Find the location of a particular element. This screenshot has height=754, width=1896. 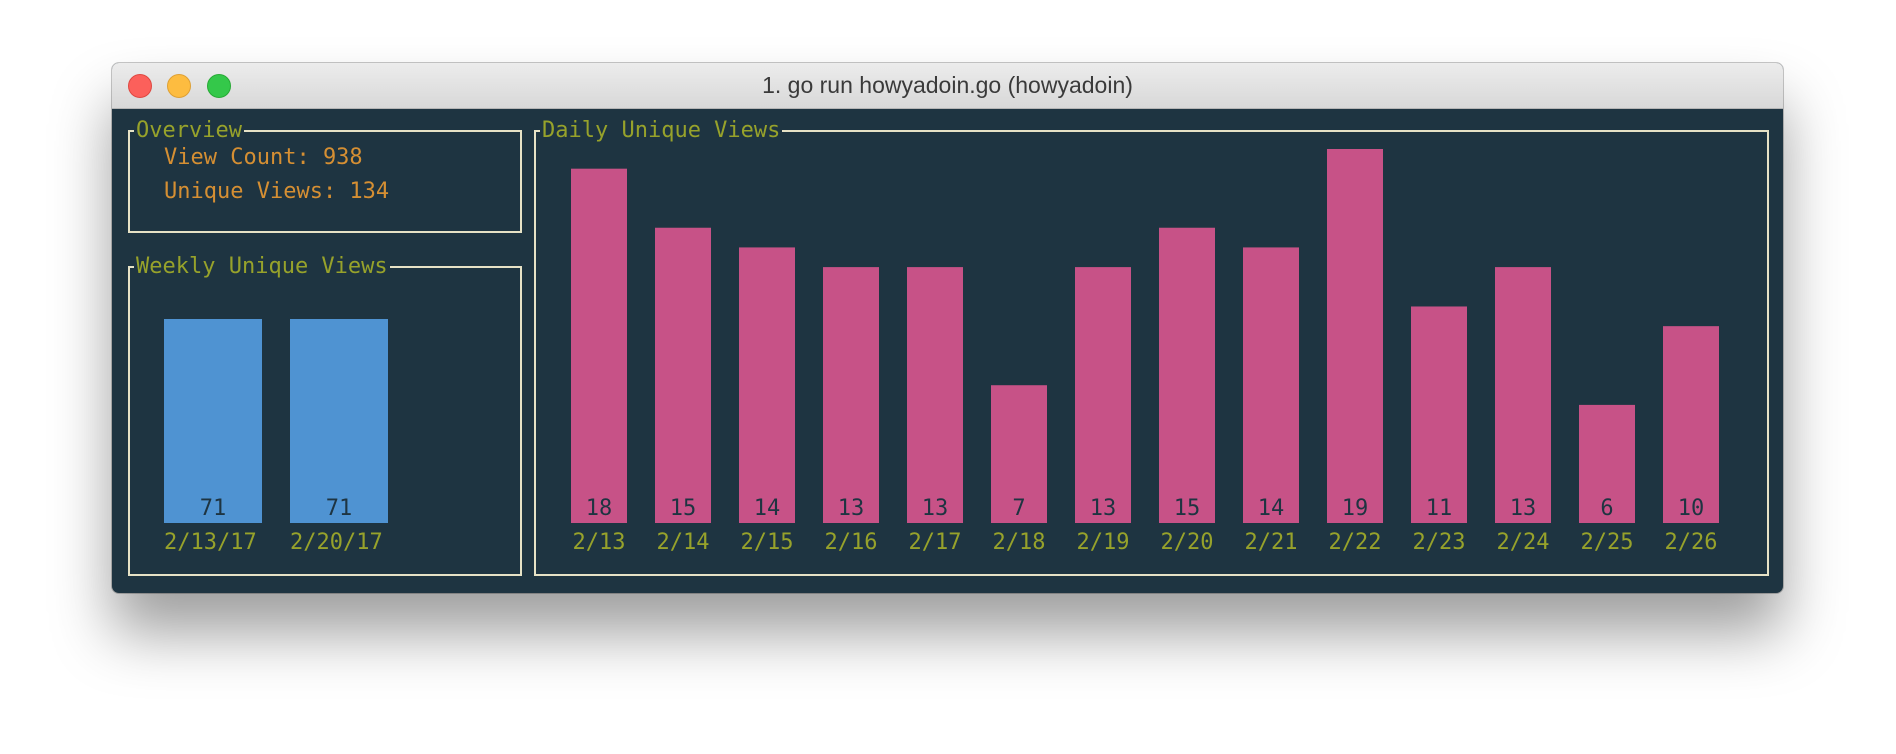

unique-views-text: Unique Views: 134 is located at coordinates (277, 191).